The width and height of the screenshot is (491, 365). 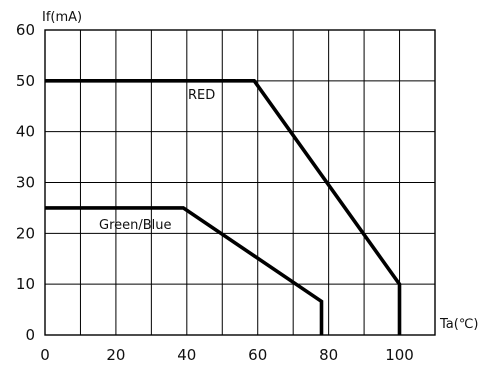 I want to click on y-tick-label-50: 50, so click(x=25, y=81).